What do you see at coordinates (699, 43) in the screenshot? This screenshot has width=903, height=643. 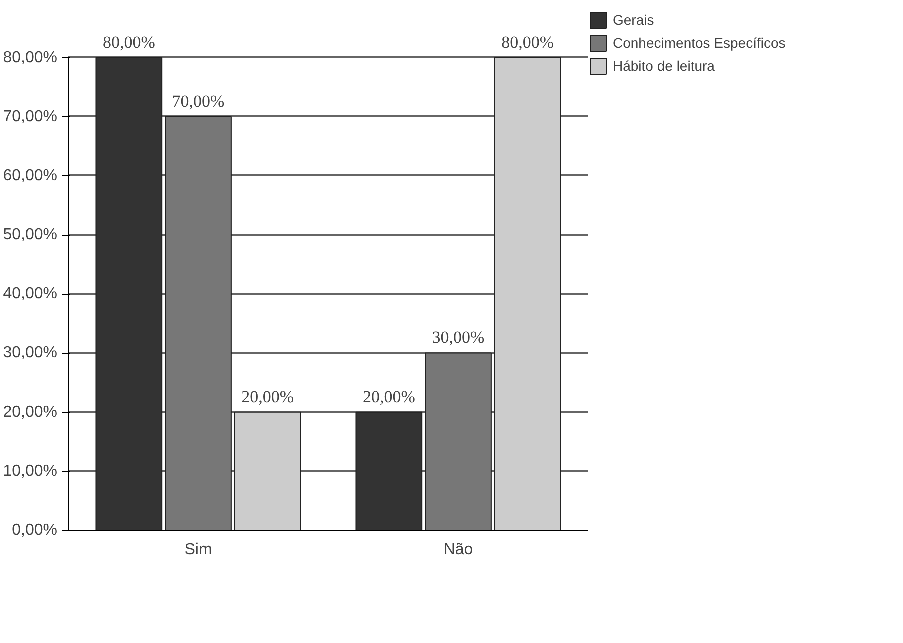 I see `legend-label: Conhecimentos Específicos` at bounding box center [699, 43].